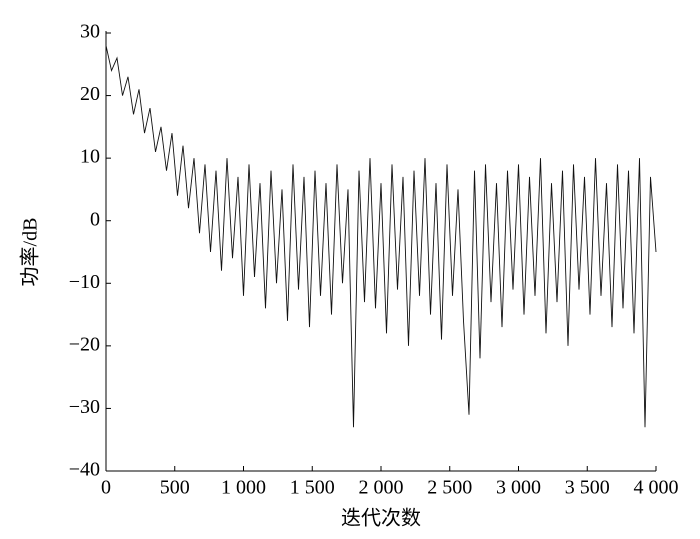 The height and width of the screenshot is (539, 700). Describe the element at coordinates (90, 94) in the screenshot. I see `y-tick-label: 20` at that location.